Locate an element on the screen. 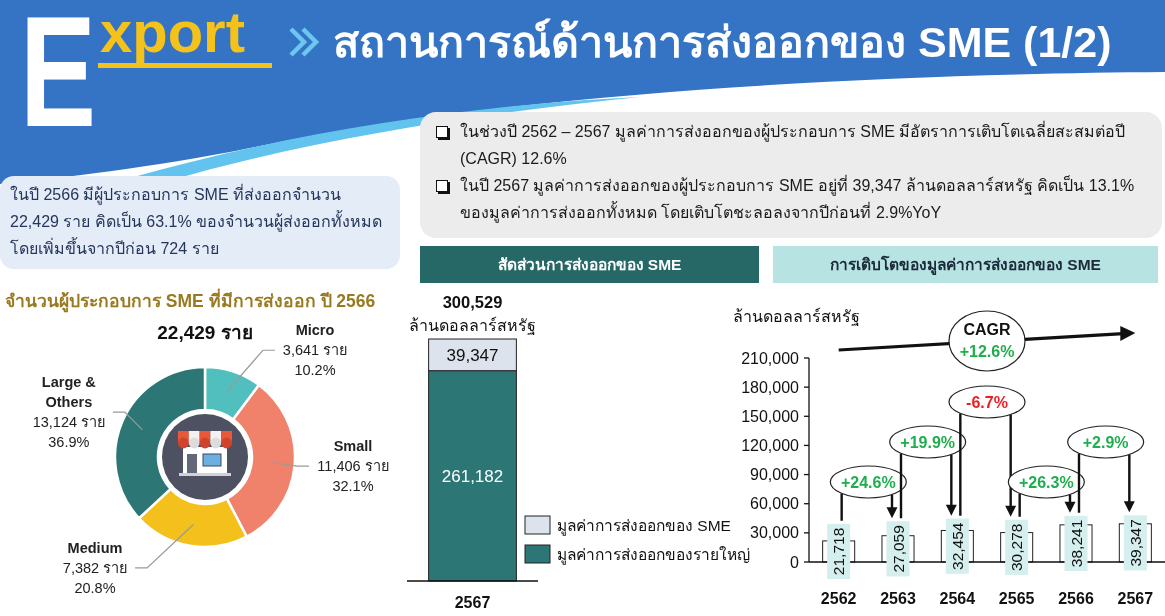 The height and width of the screenshot is (616, 1165). x-tick-label: 2564 is located at coordinates (957, 598).